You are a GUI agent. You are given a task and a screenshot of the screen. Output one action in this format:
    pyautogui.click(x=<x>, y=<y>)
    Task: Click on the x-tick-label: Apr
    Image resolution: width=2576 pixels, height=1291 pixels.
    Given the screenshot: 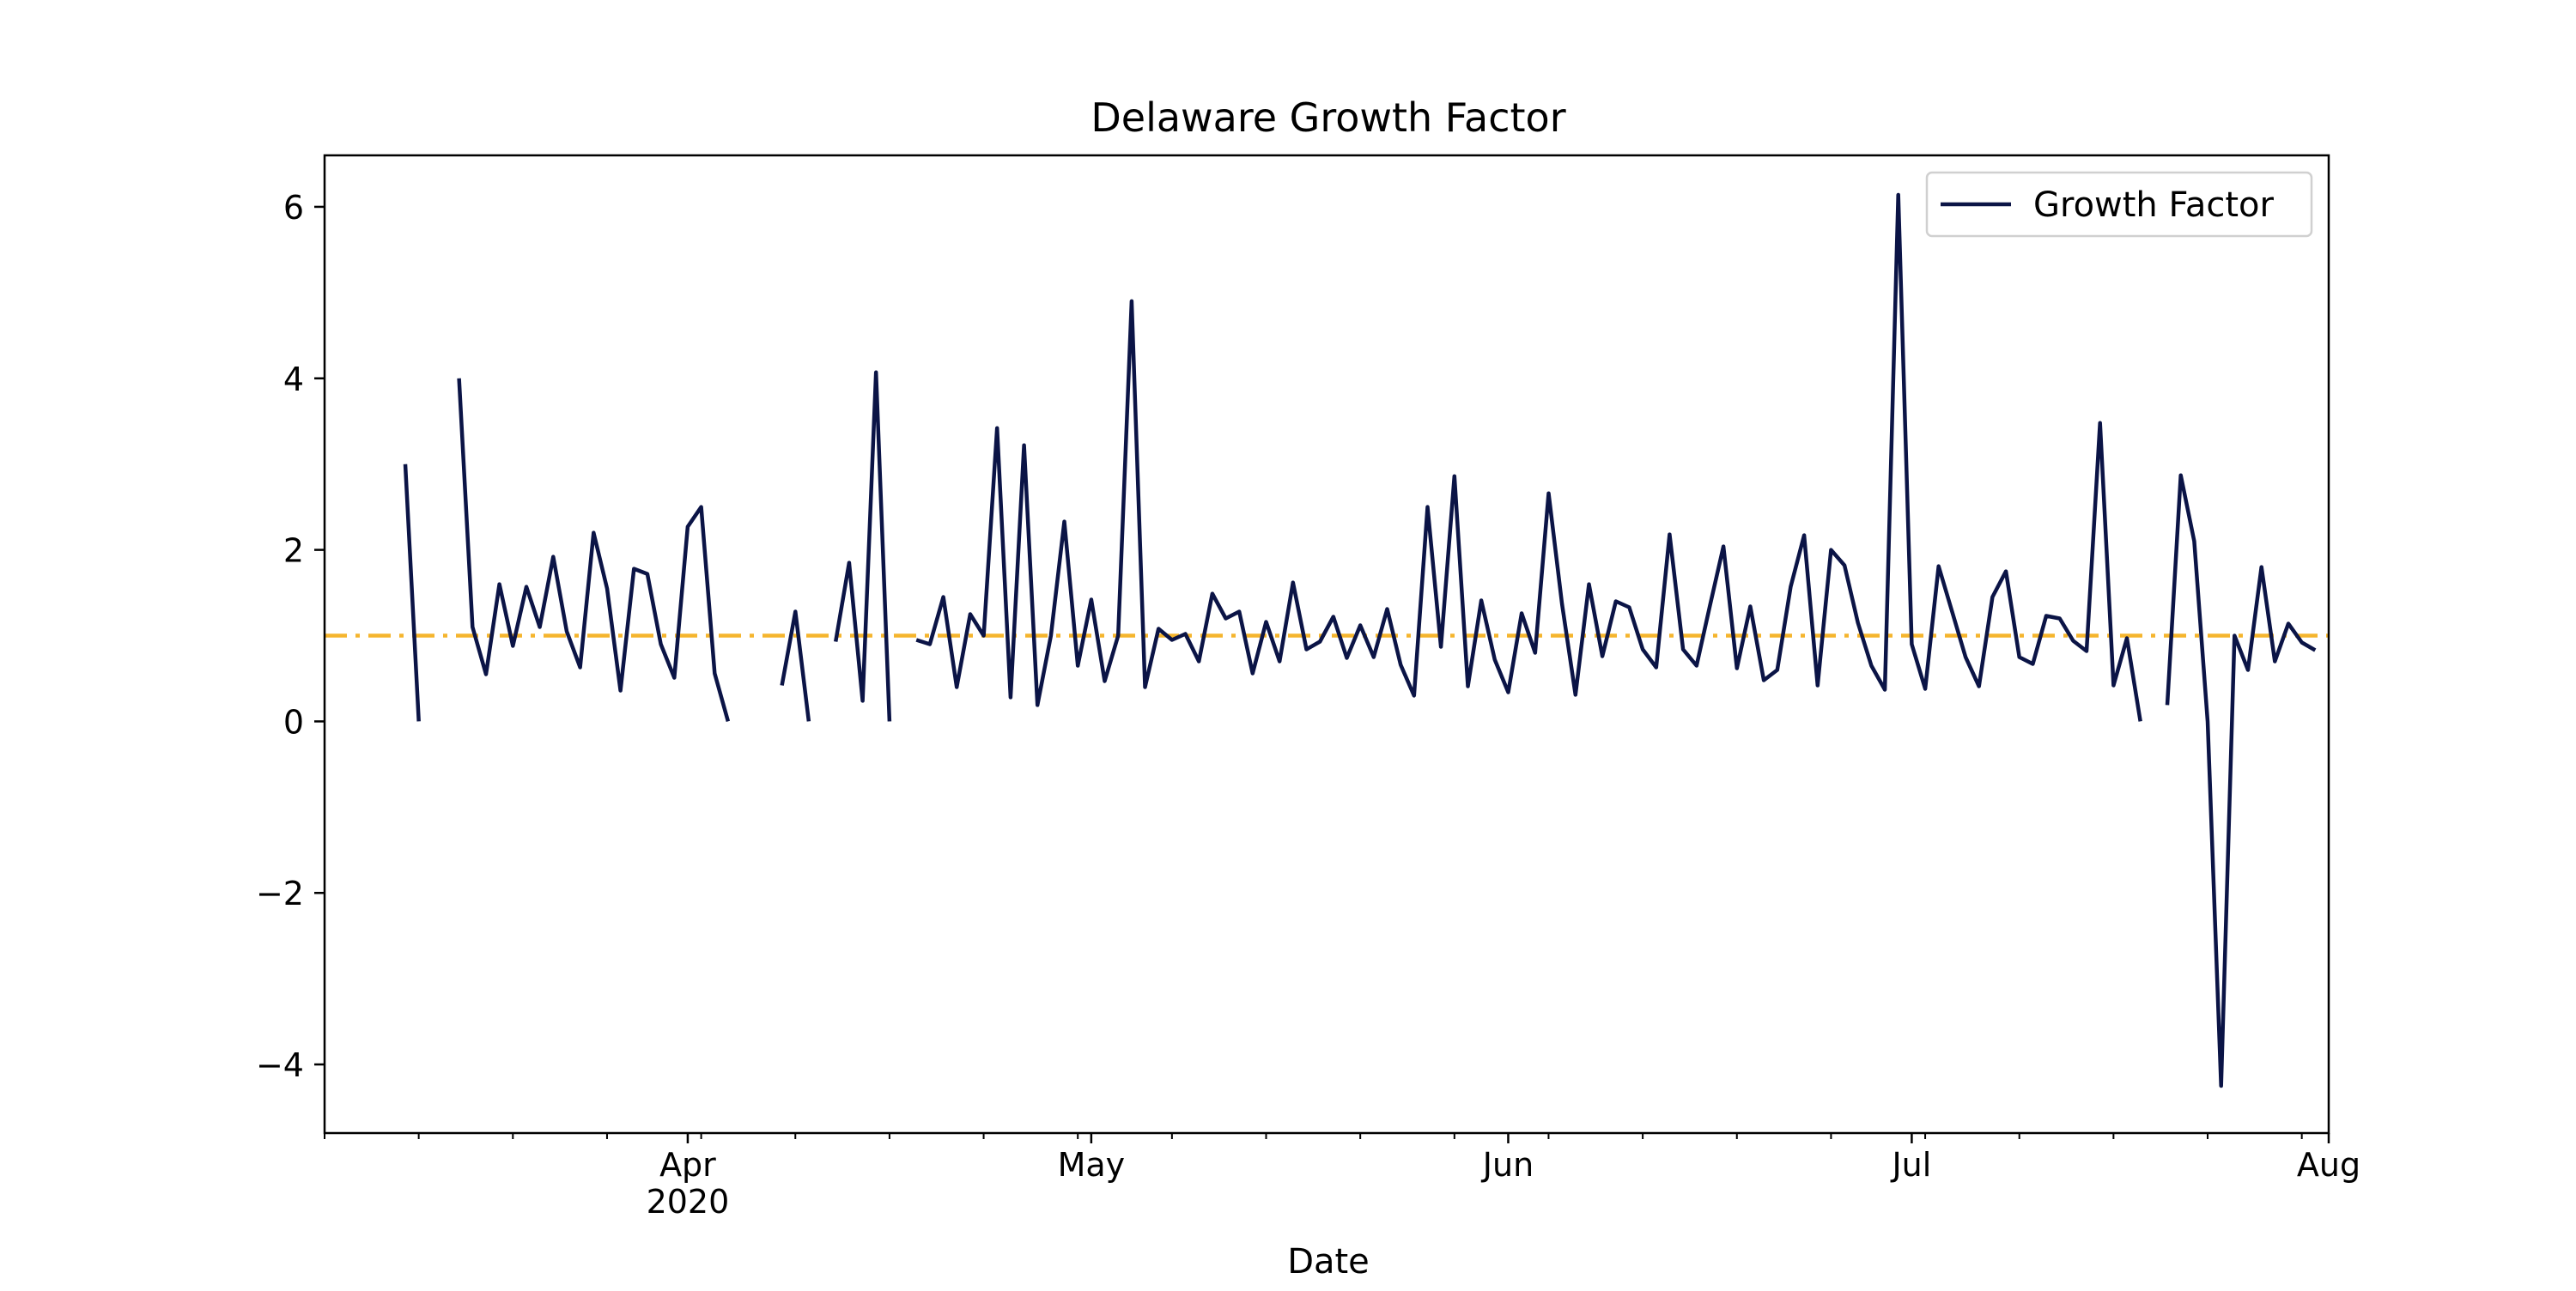 What is the action you would take?
    pyautogui.click(x=687, y=1165)
    